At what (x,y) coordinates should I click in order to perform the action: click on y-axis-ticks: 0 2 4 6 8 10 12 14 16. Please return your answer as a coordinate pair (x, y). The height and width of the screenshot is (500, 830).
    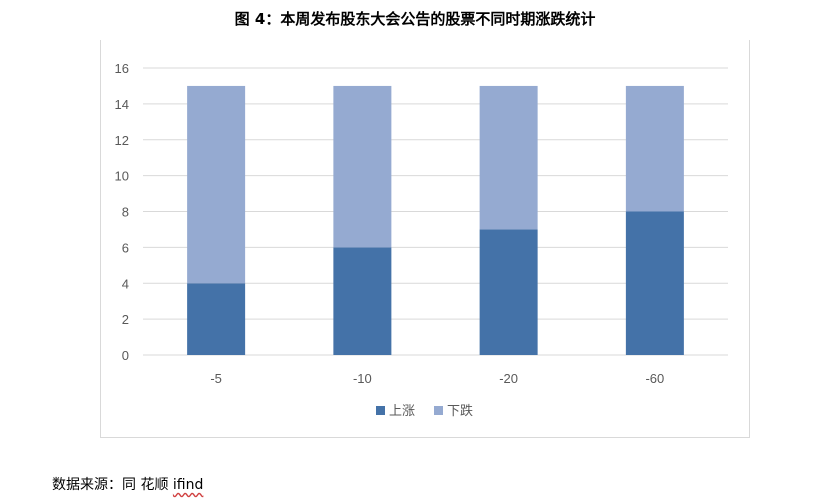
    Looking at the image, I should click on (122, 212).